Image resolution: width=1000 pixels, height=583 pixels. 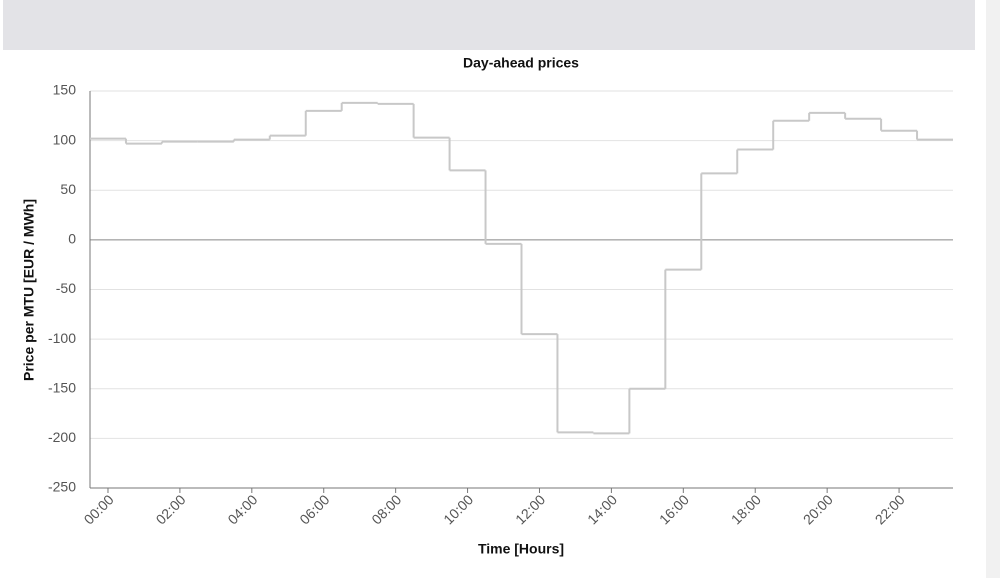 I want to click on x-tick-label: 14:00, so click(x=602, y=509).